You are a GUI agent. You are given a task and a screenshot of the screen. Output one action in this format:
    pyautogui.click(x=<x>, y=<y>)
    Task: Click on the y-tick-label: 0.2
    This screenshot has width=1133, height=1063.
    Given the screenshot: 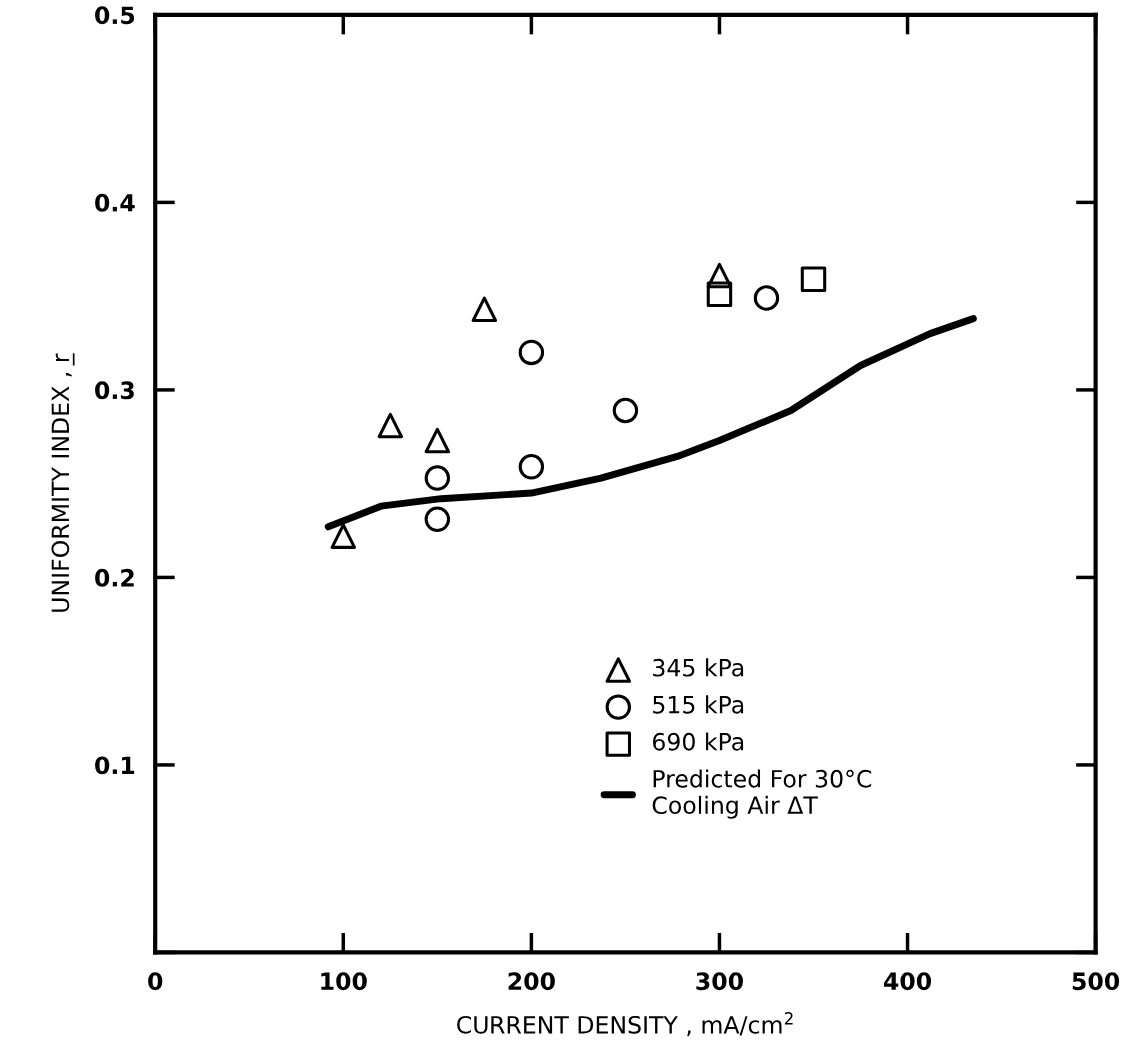 What is the action you would take?
    pyautogui.click(x=114, y=577)
    